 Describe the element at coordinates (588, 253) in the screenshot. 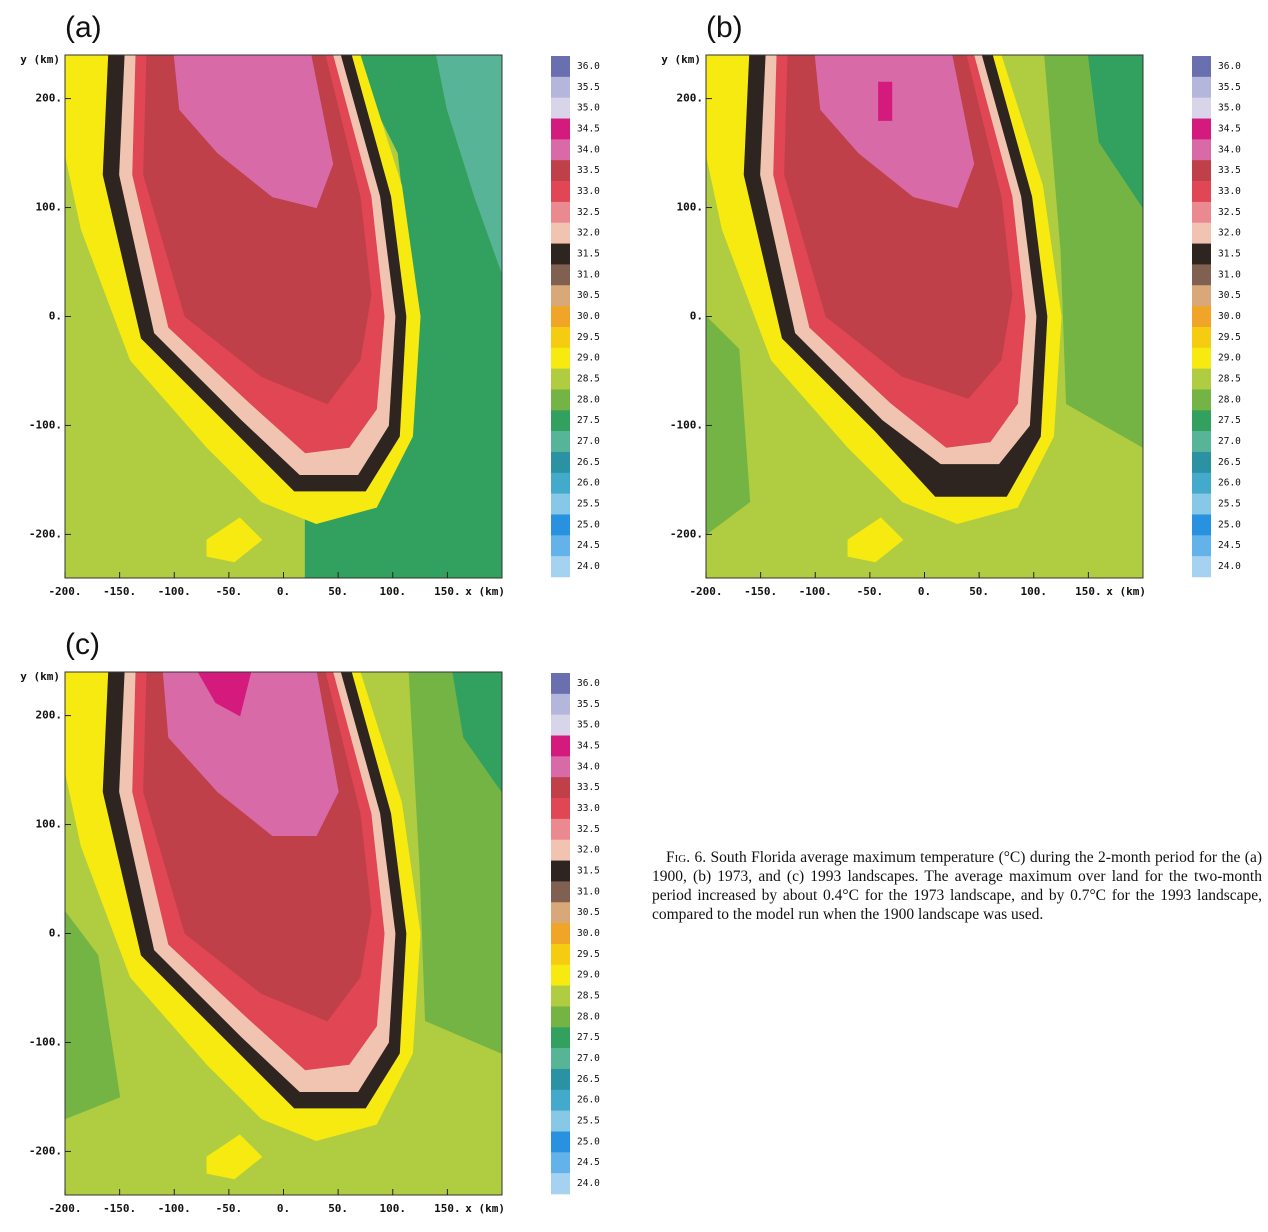

I see `colorbar-label: 31.5` at that location.